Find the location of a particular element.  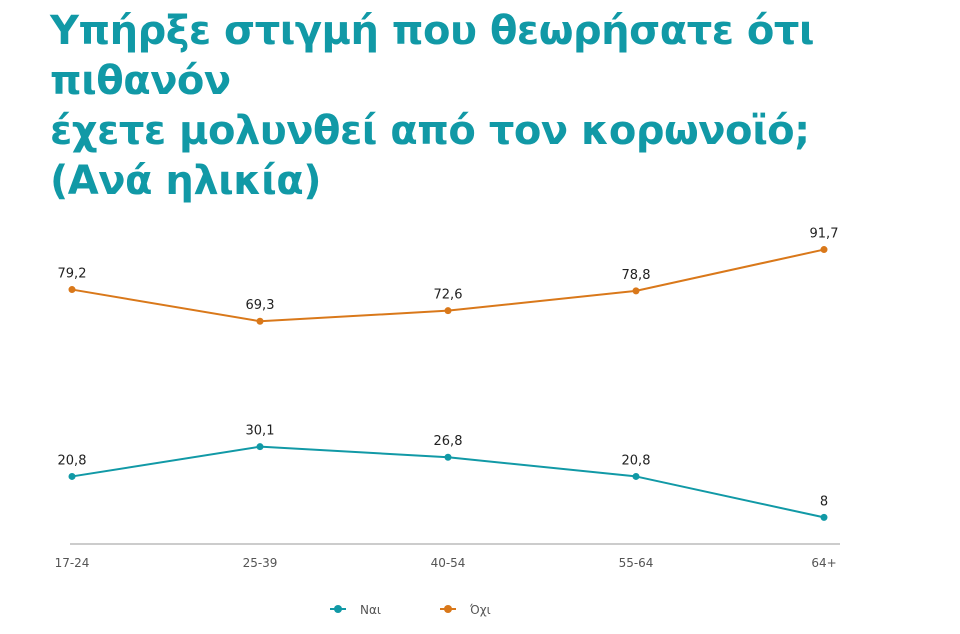

legend-label: Ναι is located at coordinates (370, 610).